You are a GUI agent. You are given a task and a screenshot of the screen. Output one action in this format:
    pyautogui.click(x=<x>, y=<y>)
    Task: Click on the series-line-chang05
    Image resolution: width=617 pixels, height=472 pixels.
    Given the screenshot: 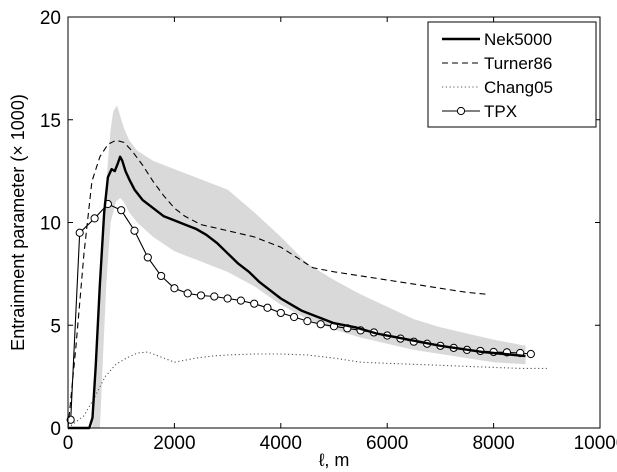 What is the action you would take?
    pyautogui.click(x=307, y=390)
    